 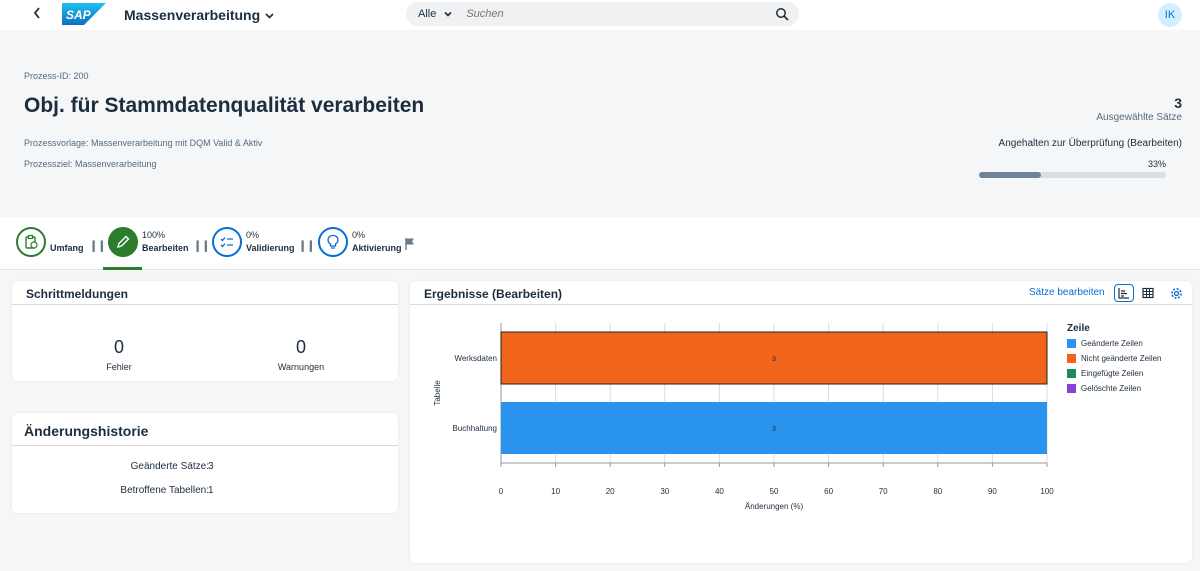 What do you see at coordinates (937, 491) in the screenshot?
I see `x-tick-label: 80` at bounding box center [937, 491].